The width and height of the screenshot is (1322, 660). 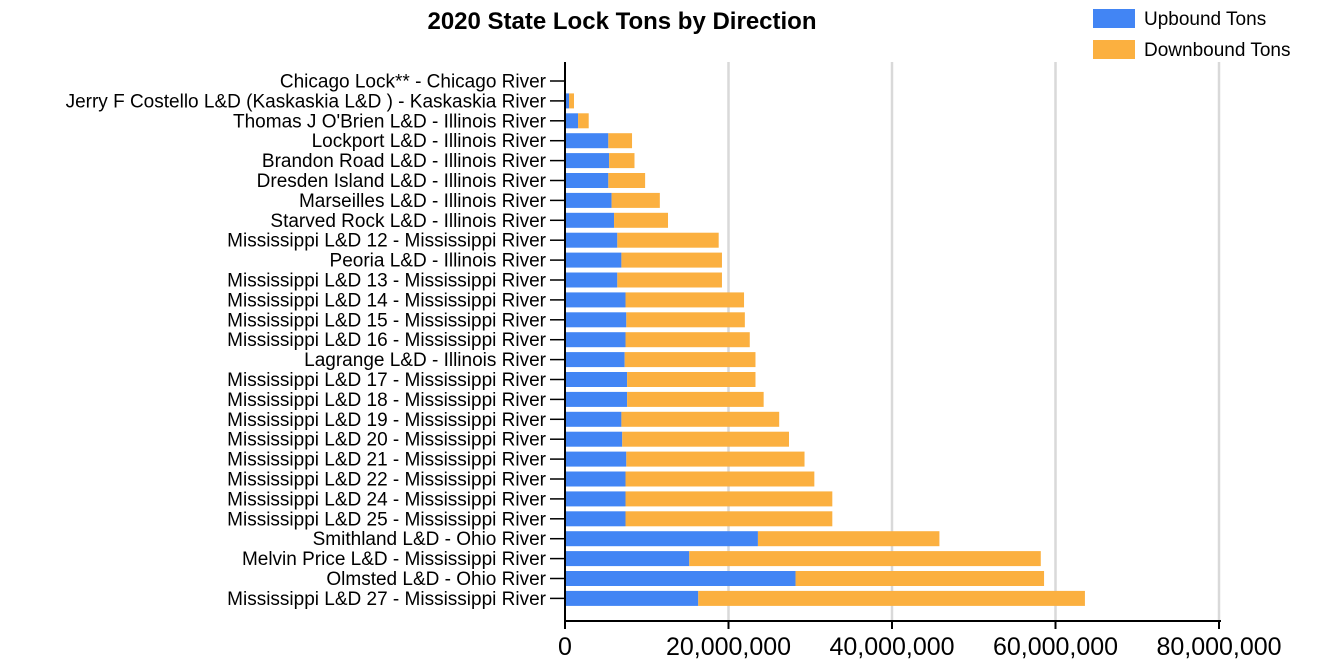 What do you see at coordinates (891, 646) in the screenshot?
I see `x-tick-label-2: 40,000,000` at bounding box center [891, 646].